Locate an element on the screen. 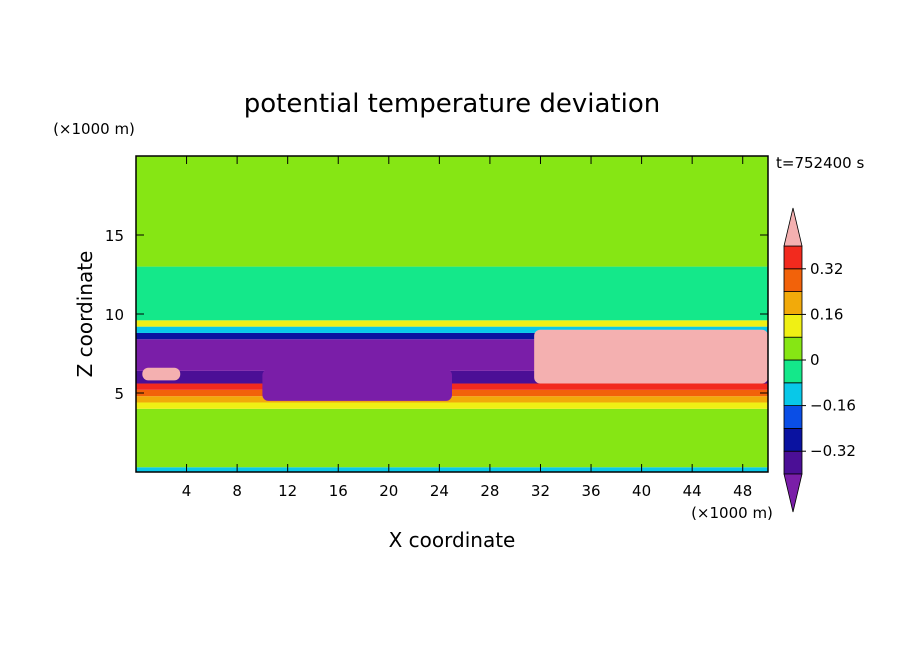  colorbar-label-3: −0.16 is located at coordinates (833, 406).